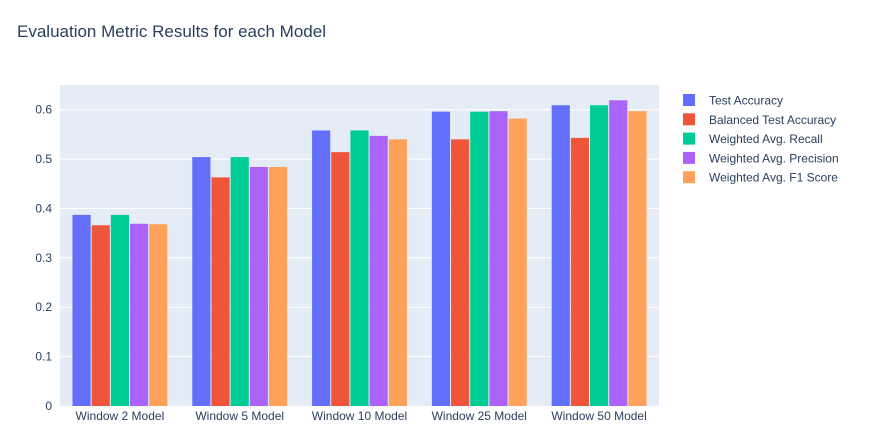 The width and height of the screenshot is (869, 448). What do you see at coordinates (100, 315) in the screenshot?
I see `bar-balanced-test-accuracy-window-2-model` at bounding box center [100, 315].